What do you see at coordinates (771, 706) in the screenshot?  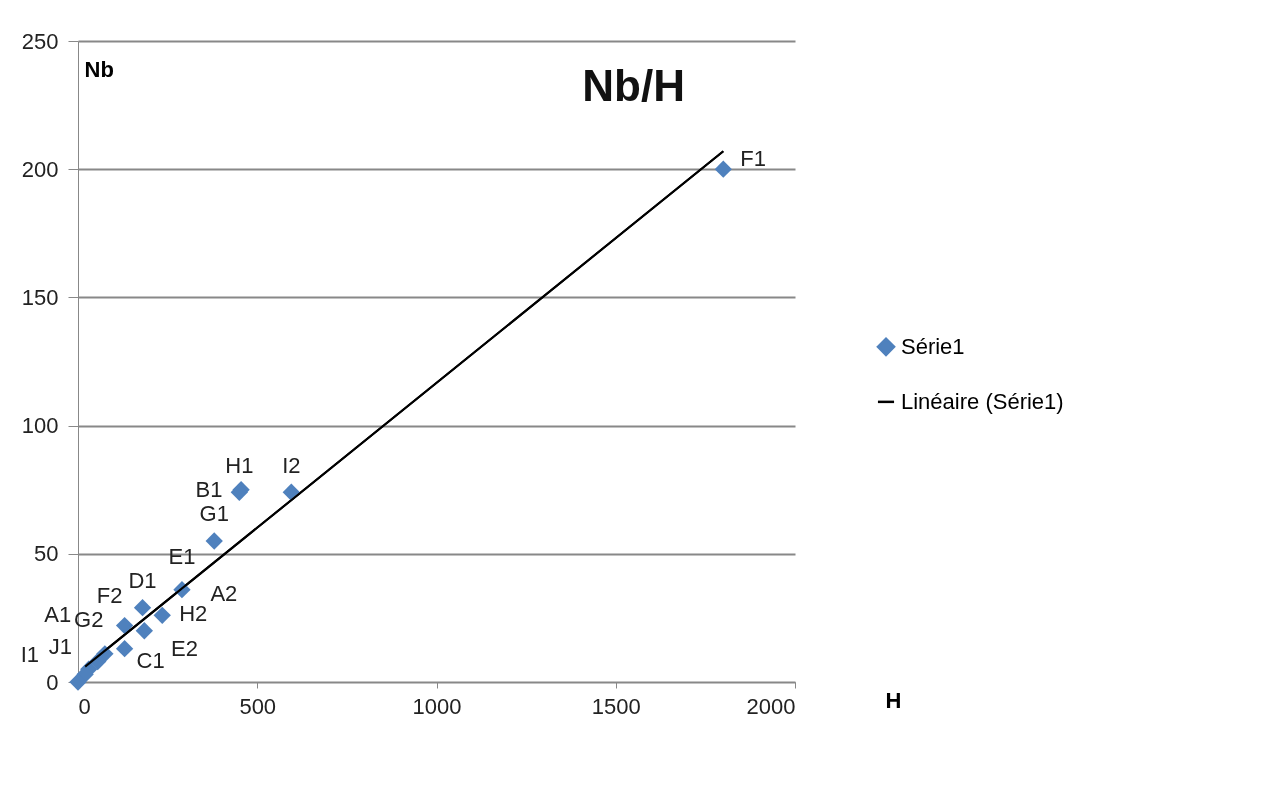 I see `x-tick-label: 2000` at bounding box center [771, 706].